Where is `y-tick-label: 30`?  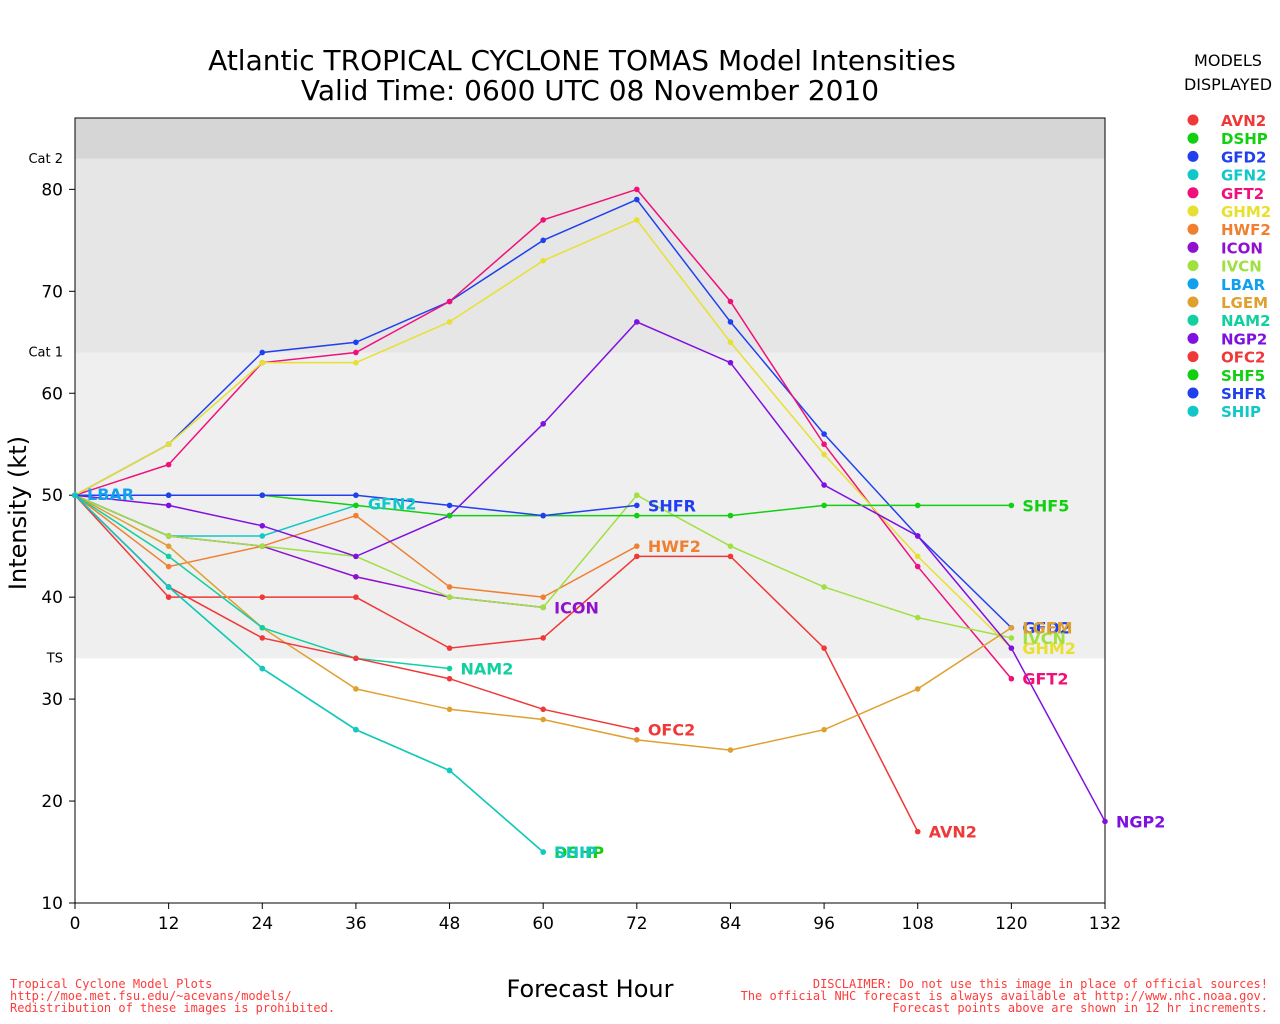
y-tick-label: 30 is located at coordinates (52, 700).